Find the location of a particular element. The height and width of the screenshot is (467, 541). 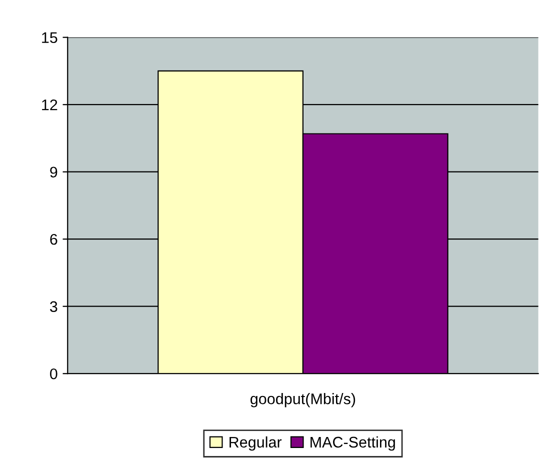

legend-label: MAC-Setting is located at coordinates (352, 443).